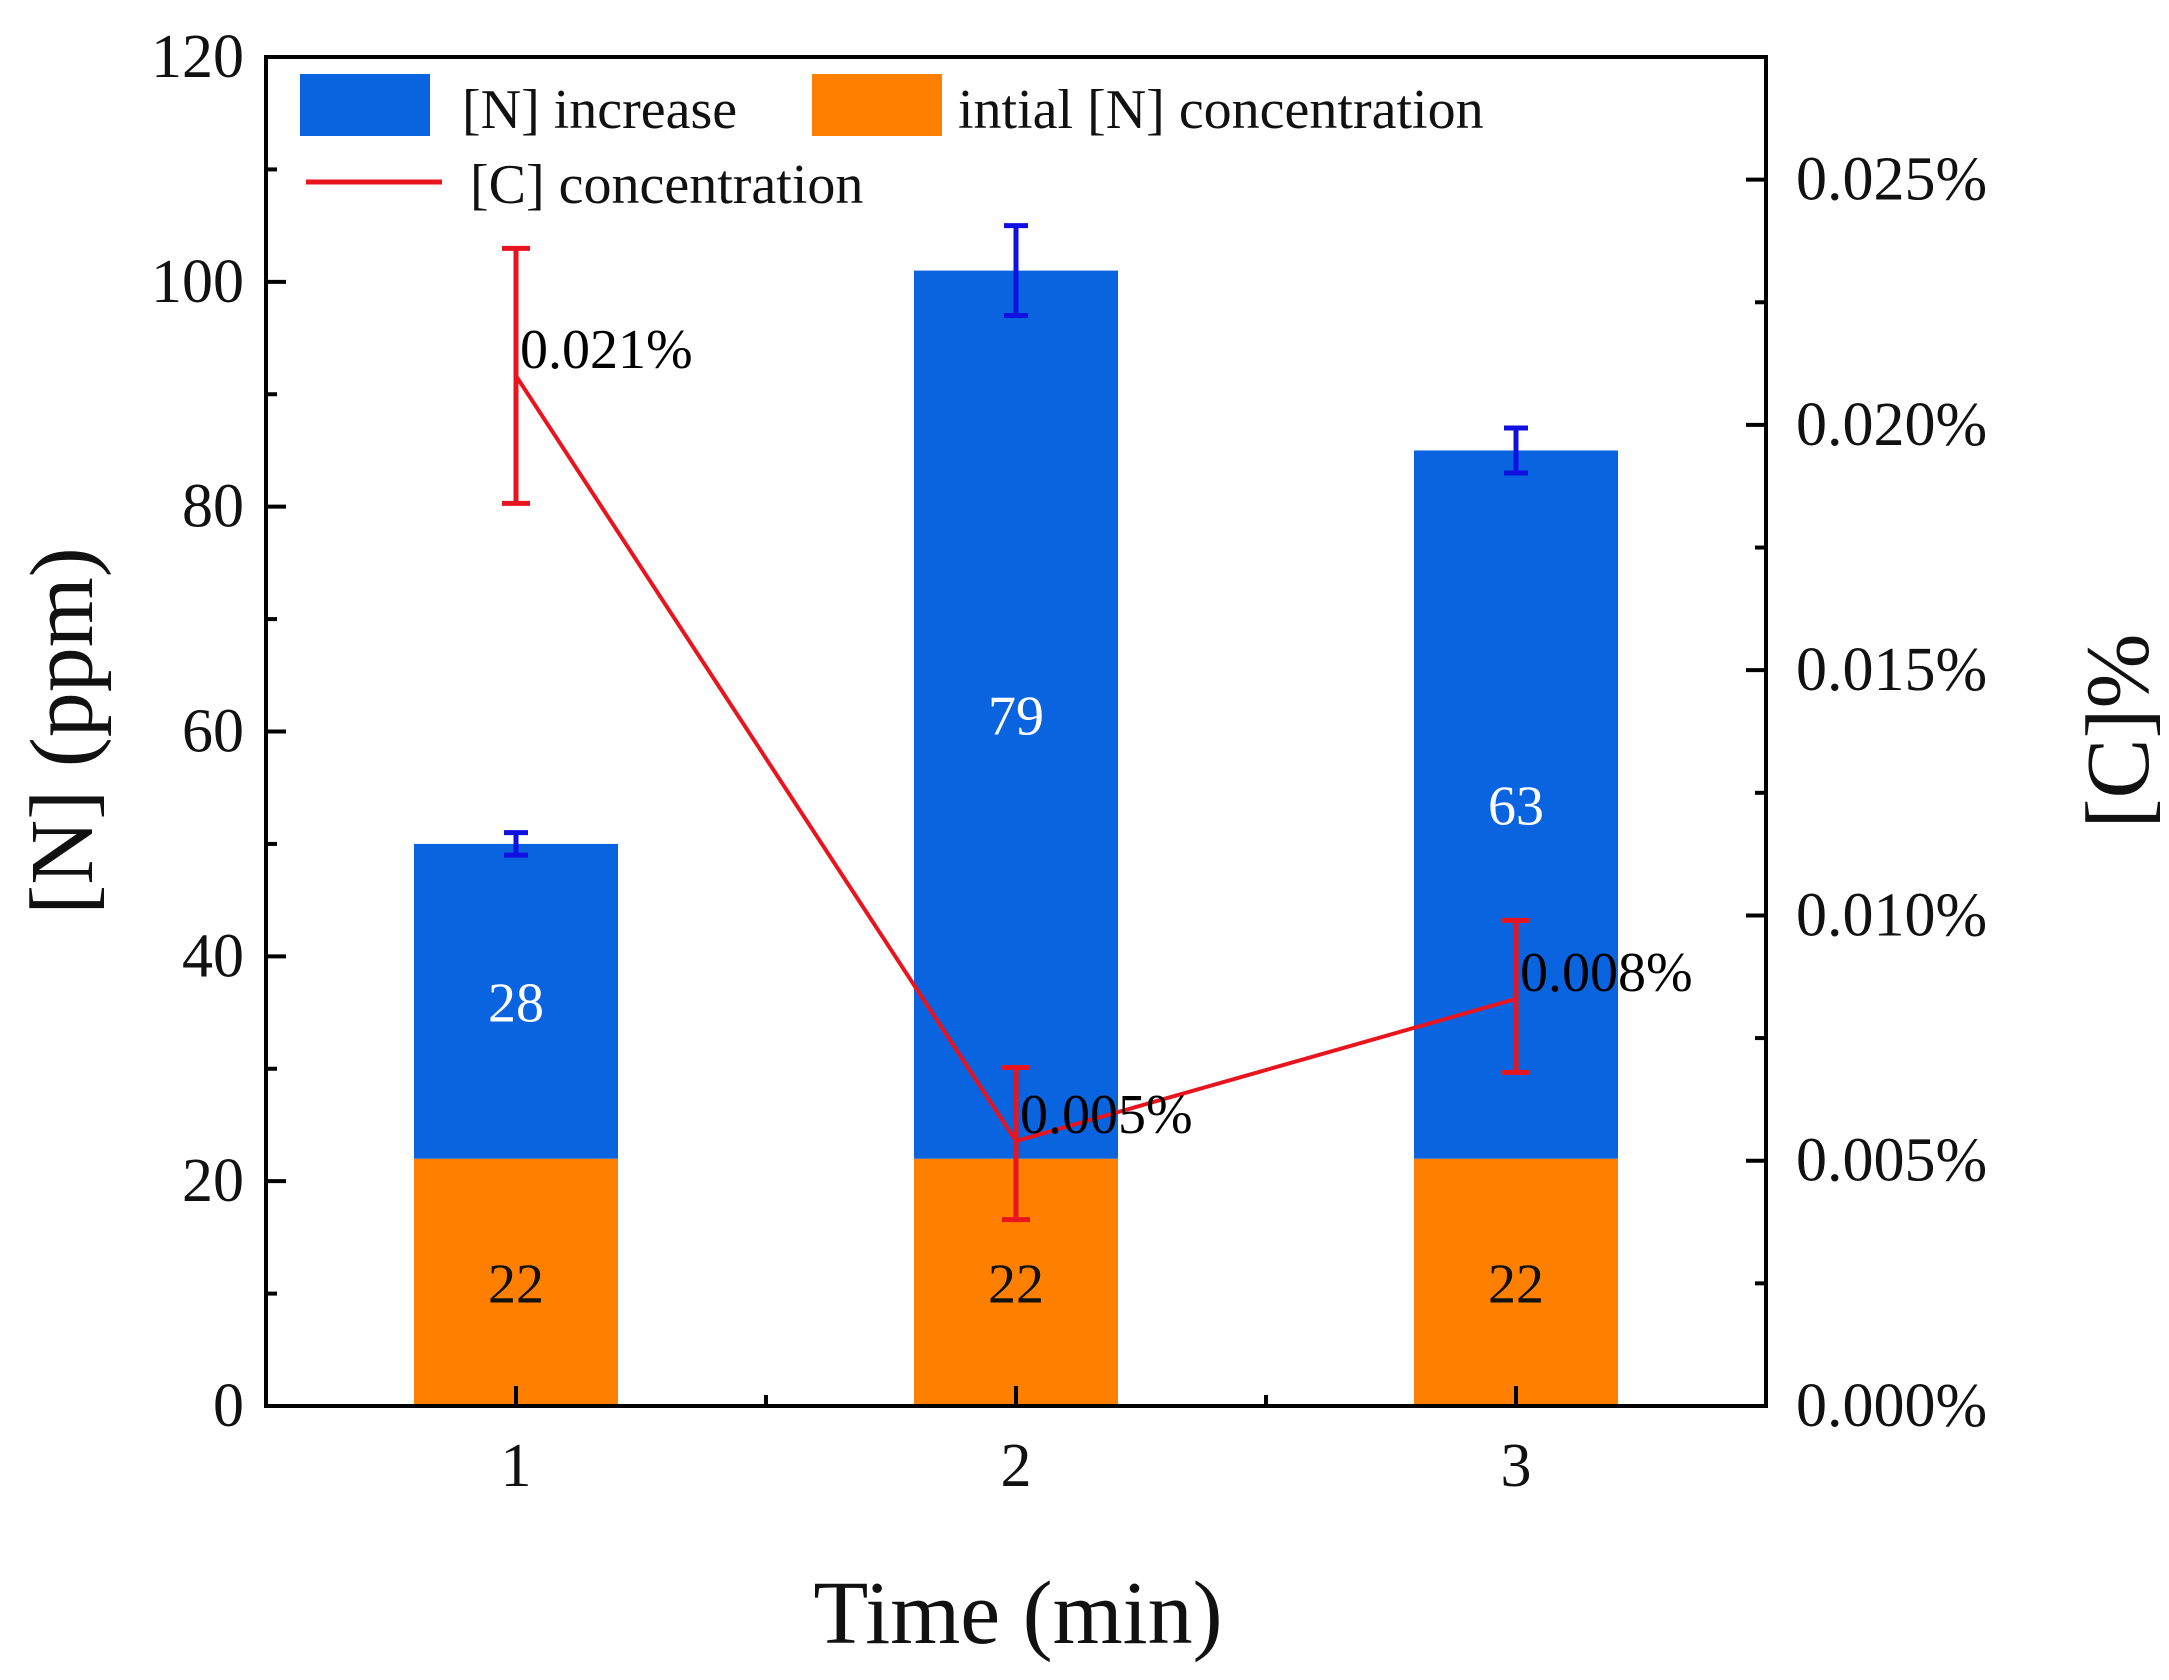 Image resolution: width=2169 pixels, height=1680 pixels. What do you see at coordinates (1516, 807) in the screenshot?
I see `bar-label-n-increase-3: 63` at bounding box center [1516, 807].